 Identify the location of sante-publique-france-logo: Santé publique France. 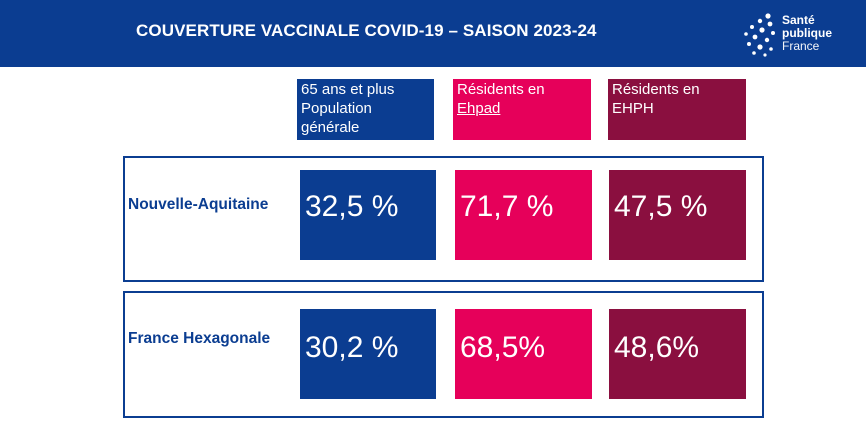
(800, 35).